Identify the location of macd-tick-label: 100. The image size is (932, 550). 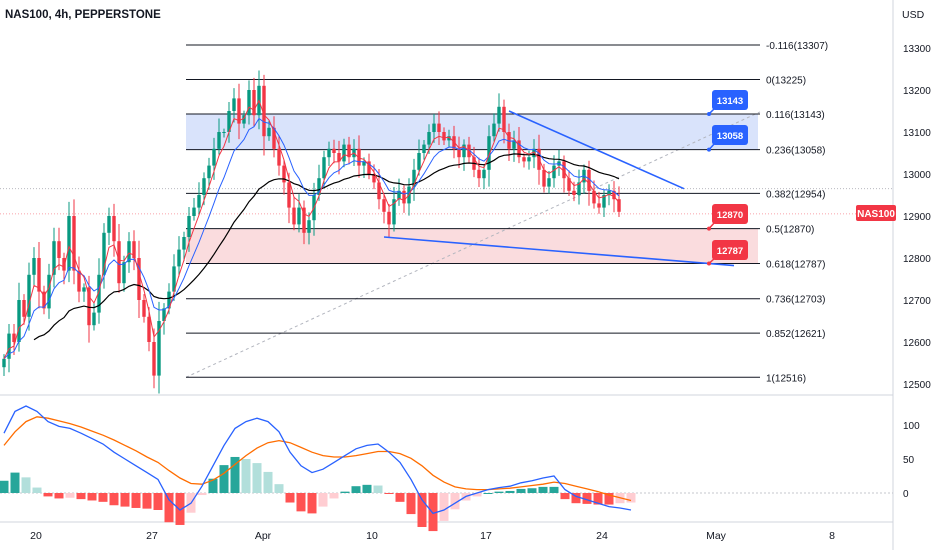
(911, 426).